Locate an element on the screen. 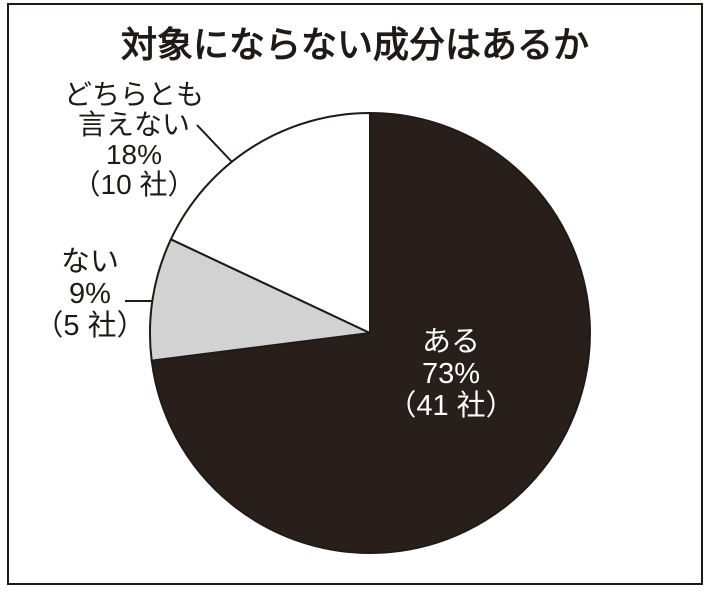  callout-undecided: どちらとも 言えない 18% （10 社） is located at coordinates (134, 140).